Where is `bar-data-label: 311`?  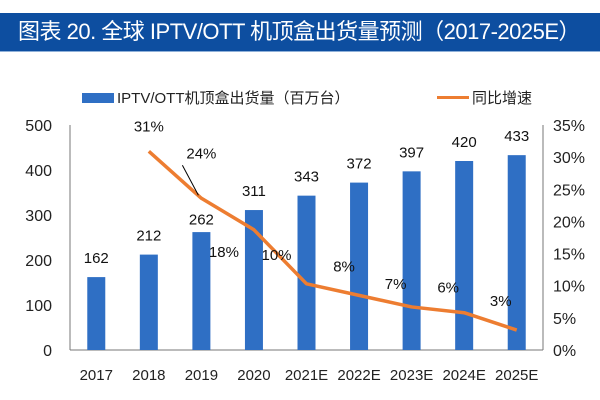
bar-data-label: 311 is located at coordinates (254, 191).